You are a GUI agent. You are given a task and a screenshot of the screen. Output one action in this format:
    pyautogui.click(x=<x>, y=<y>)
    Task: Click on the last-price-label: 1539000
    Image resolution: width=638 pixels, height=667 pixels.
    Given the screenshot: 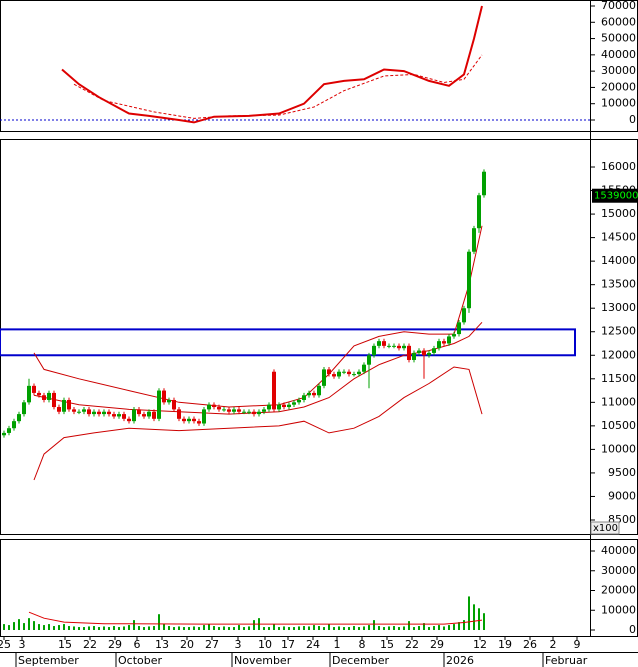 What is the action you would take?
    pyautogui.click(x=616, y=196)
    